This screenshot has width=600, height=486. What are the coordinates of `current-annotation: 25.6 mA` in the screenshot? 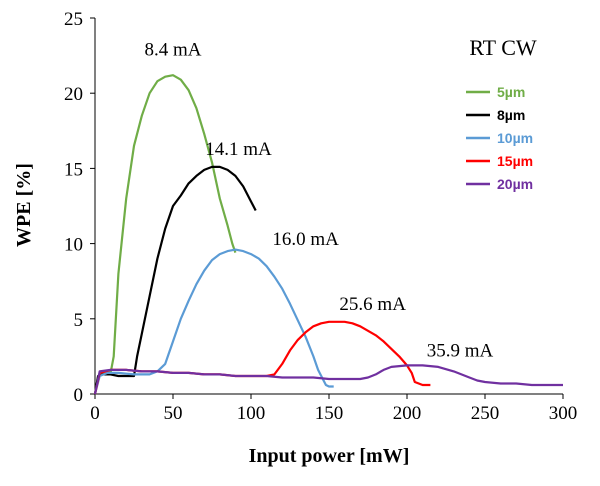 It's located at (372, 304).